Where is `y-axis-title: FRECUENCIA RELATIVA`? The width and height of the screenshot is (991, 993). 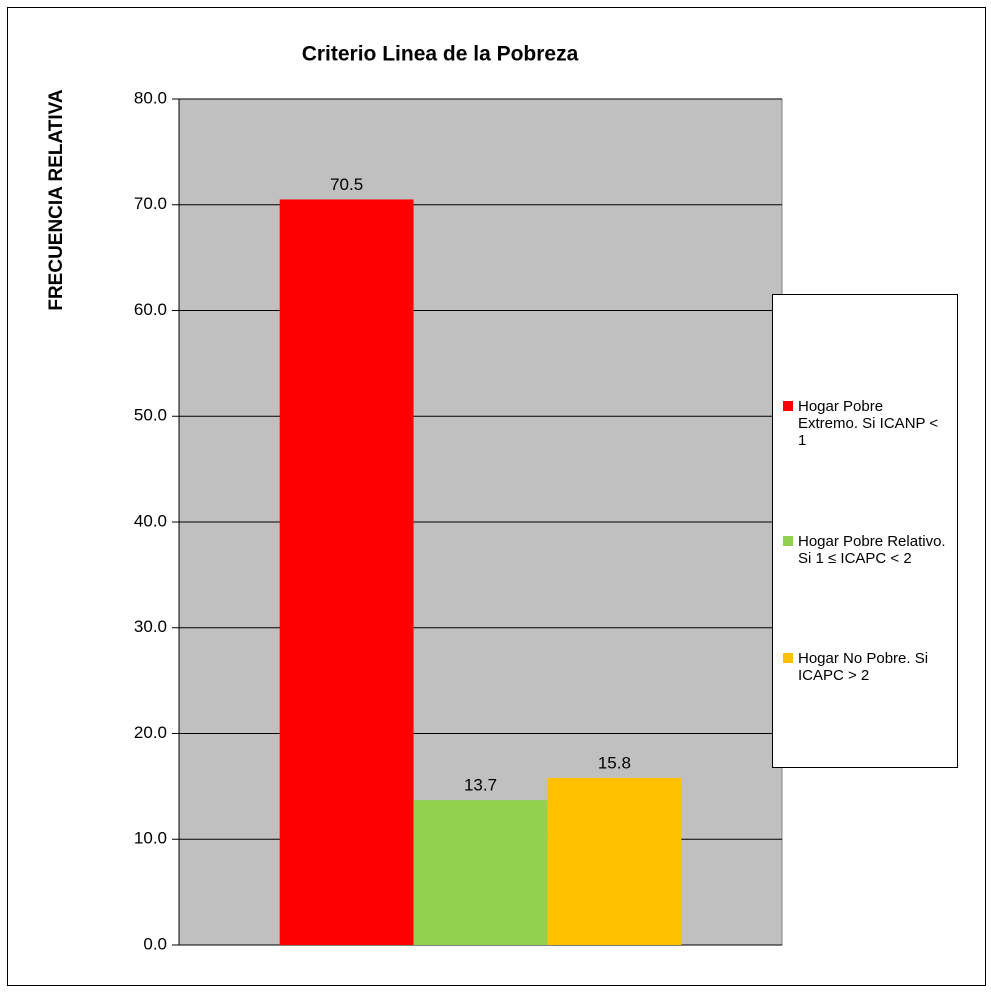
y-axis-title: FRECUENCIA RELATIVA is located at coordinates (56, 200).